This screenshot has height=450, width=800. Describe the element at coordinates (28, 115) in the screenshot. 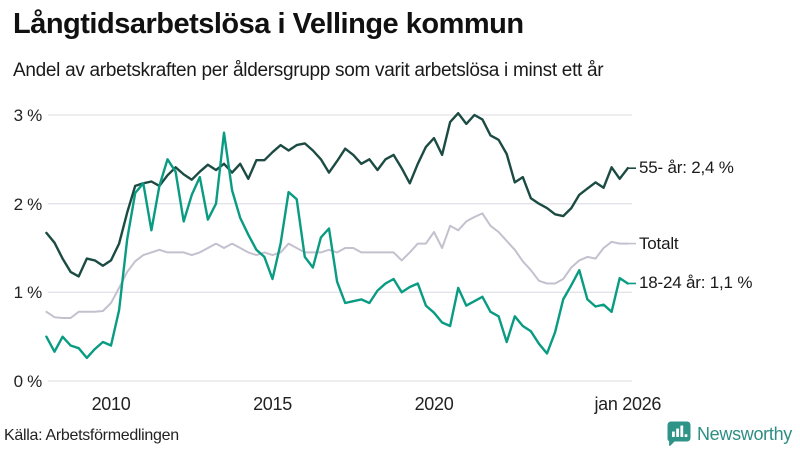

I see `y-tick-label: 3 %` at that location.